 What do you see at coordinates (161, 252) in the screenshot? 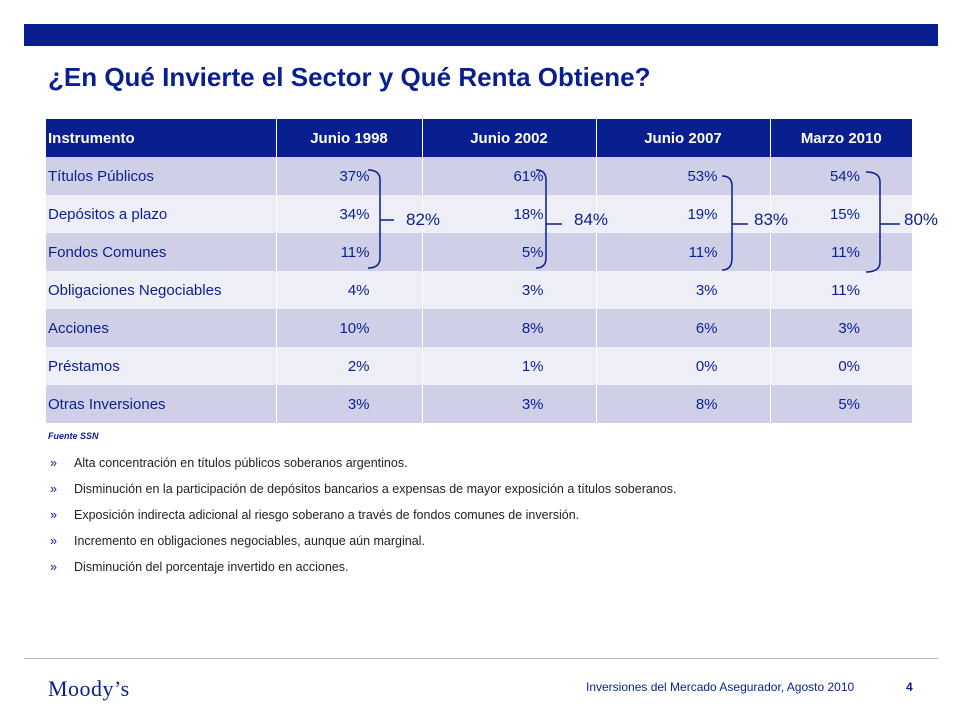
I see `row-label: Fondos Comunes` at bounding box center [161, 252].